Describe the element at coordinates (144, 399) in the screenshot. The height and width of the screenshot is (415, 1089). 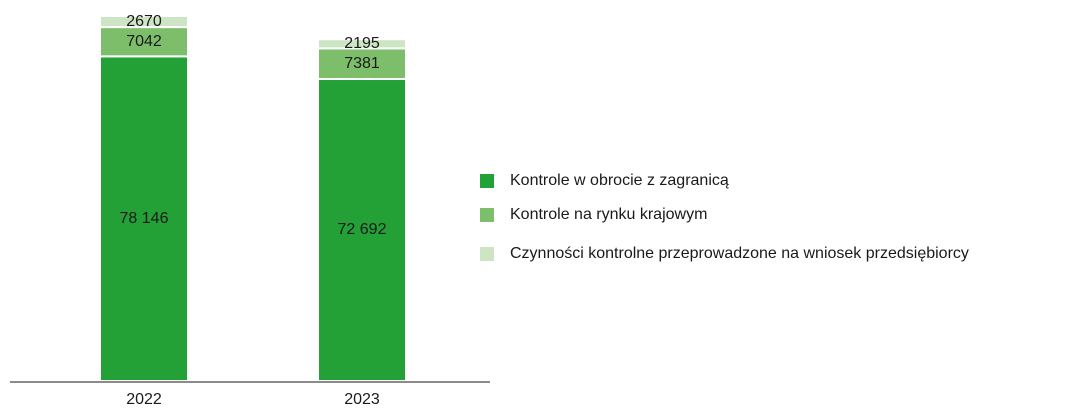
I see `x-tick-label: 2022` at that location.